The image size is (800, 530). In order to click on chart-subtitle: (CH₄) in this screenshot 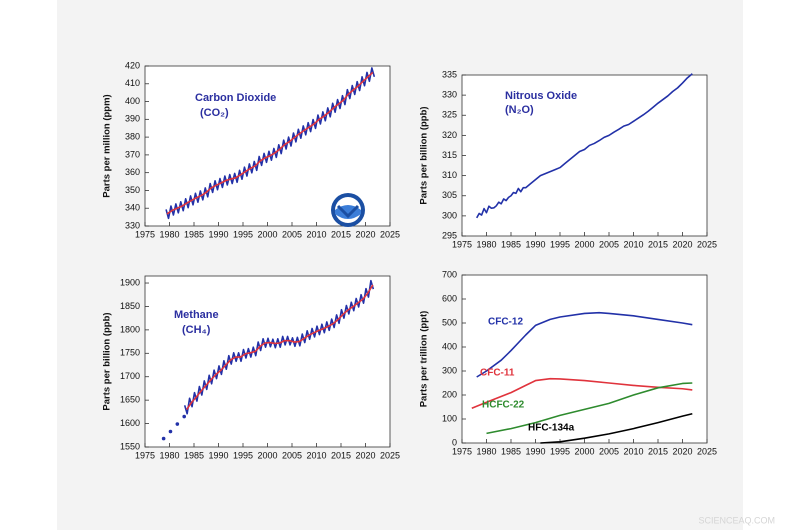, I will do `click(196, 330)`.